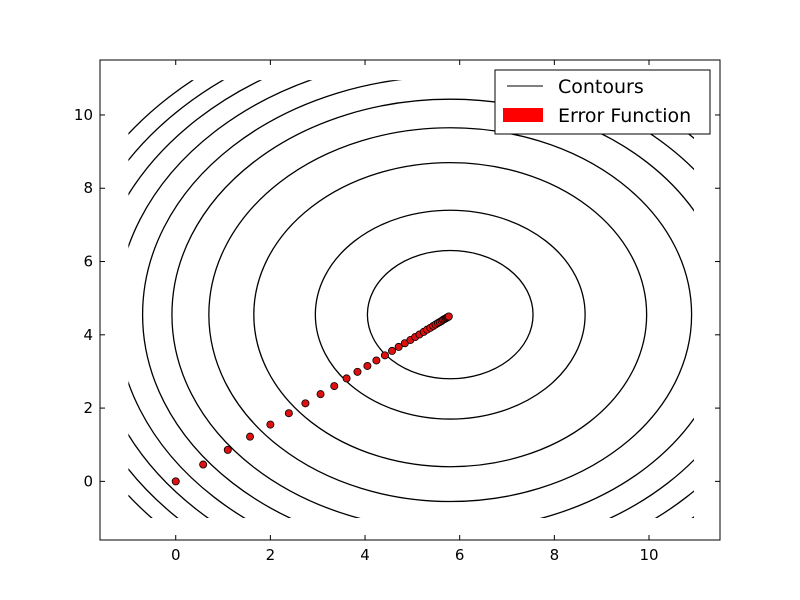 This screenshot has width=800, height=600. What do you see at coordinates (88, 408) in the screenshot?
I see `y-tick-label: 2` at bounding box center [88, 408].